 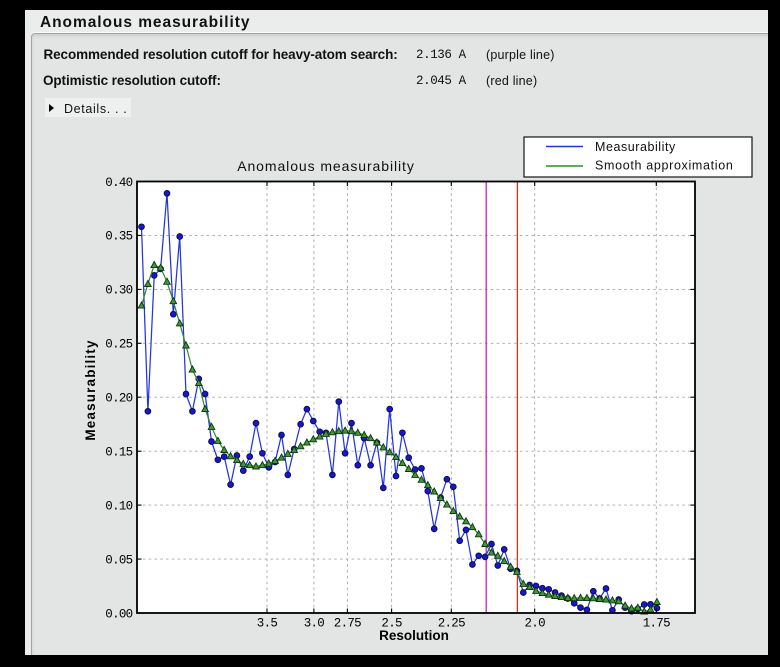 What do you see at coordinates (414, 635) in the screenshot?
I see `svg-text: Resolution` at bounding box center [414, 635].